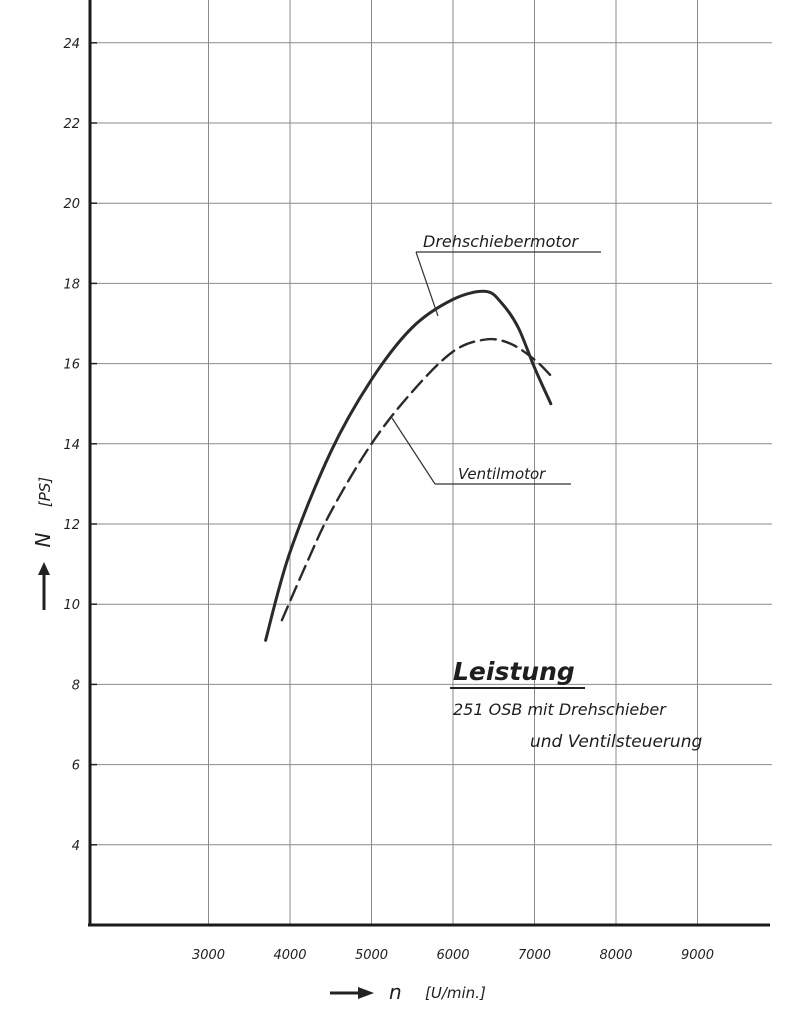  Describe the element at coordinates (371, 955) in the screenshot. I see `x-tick-label: 5000` at that location.